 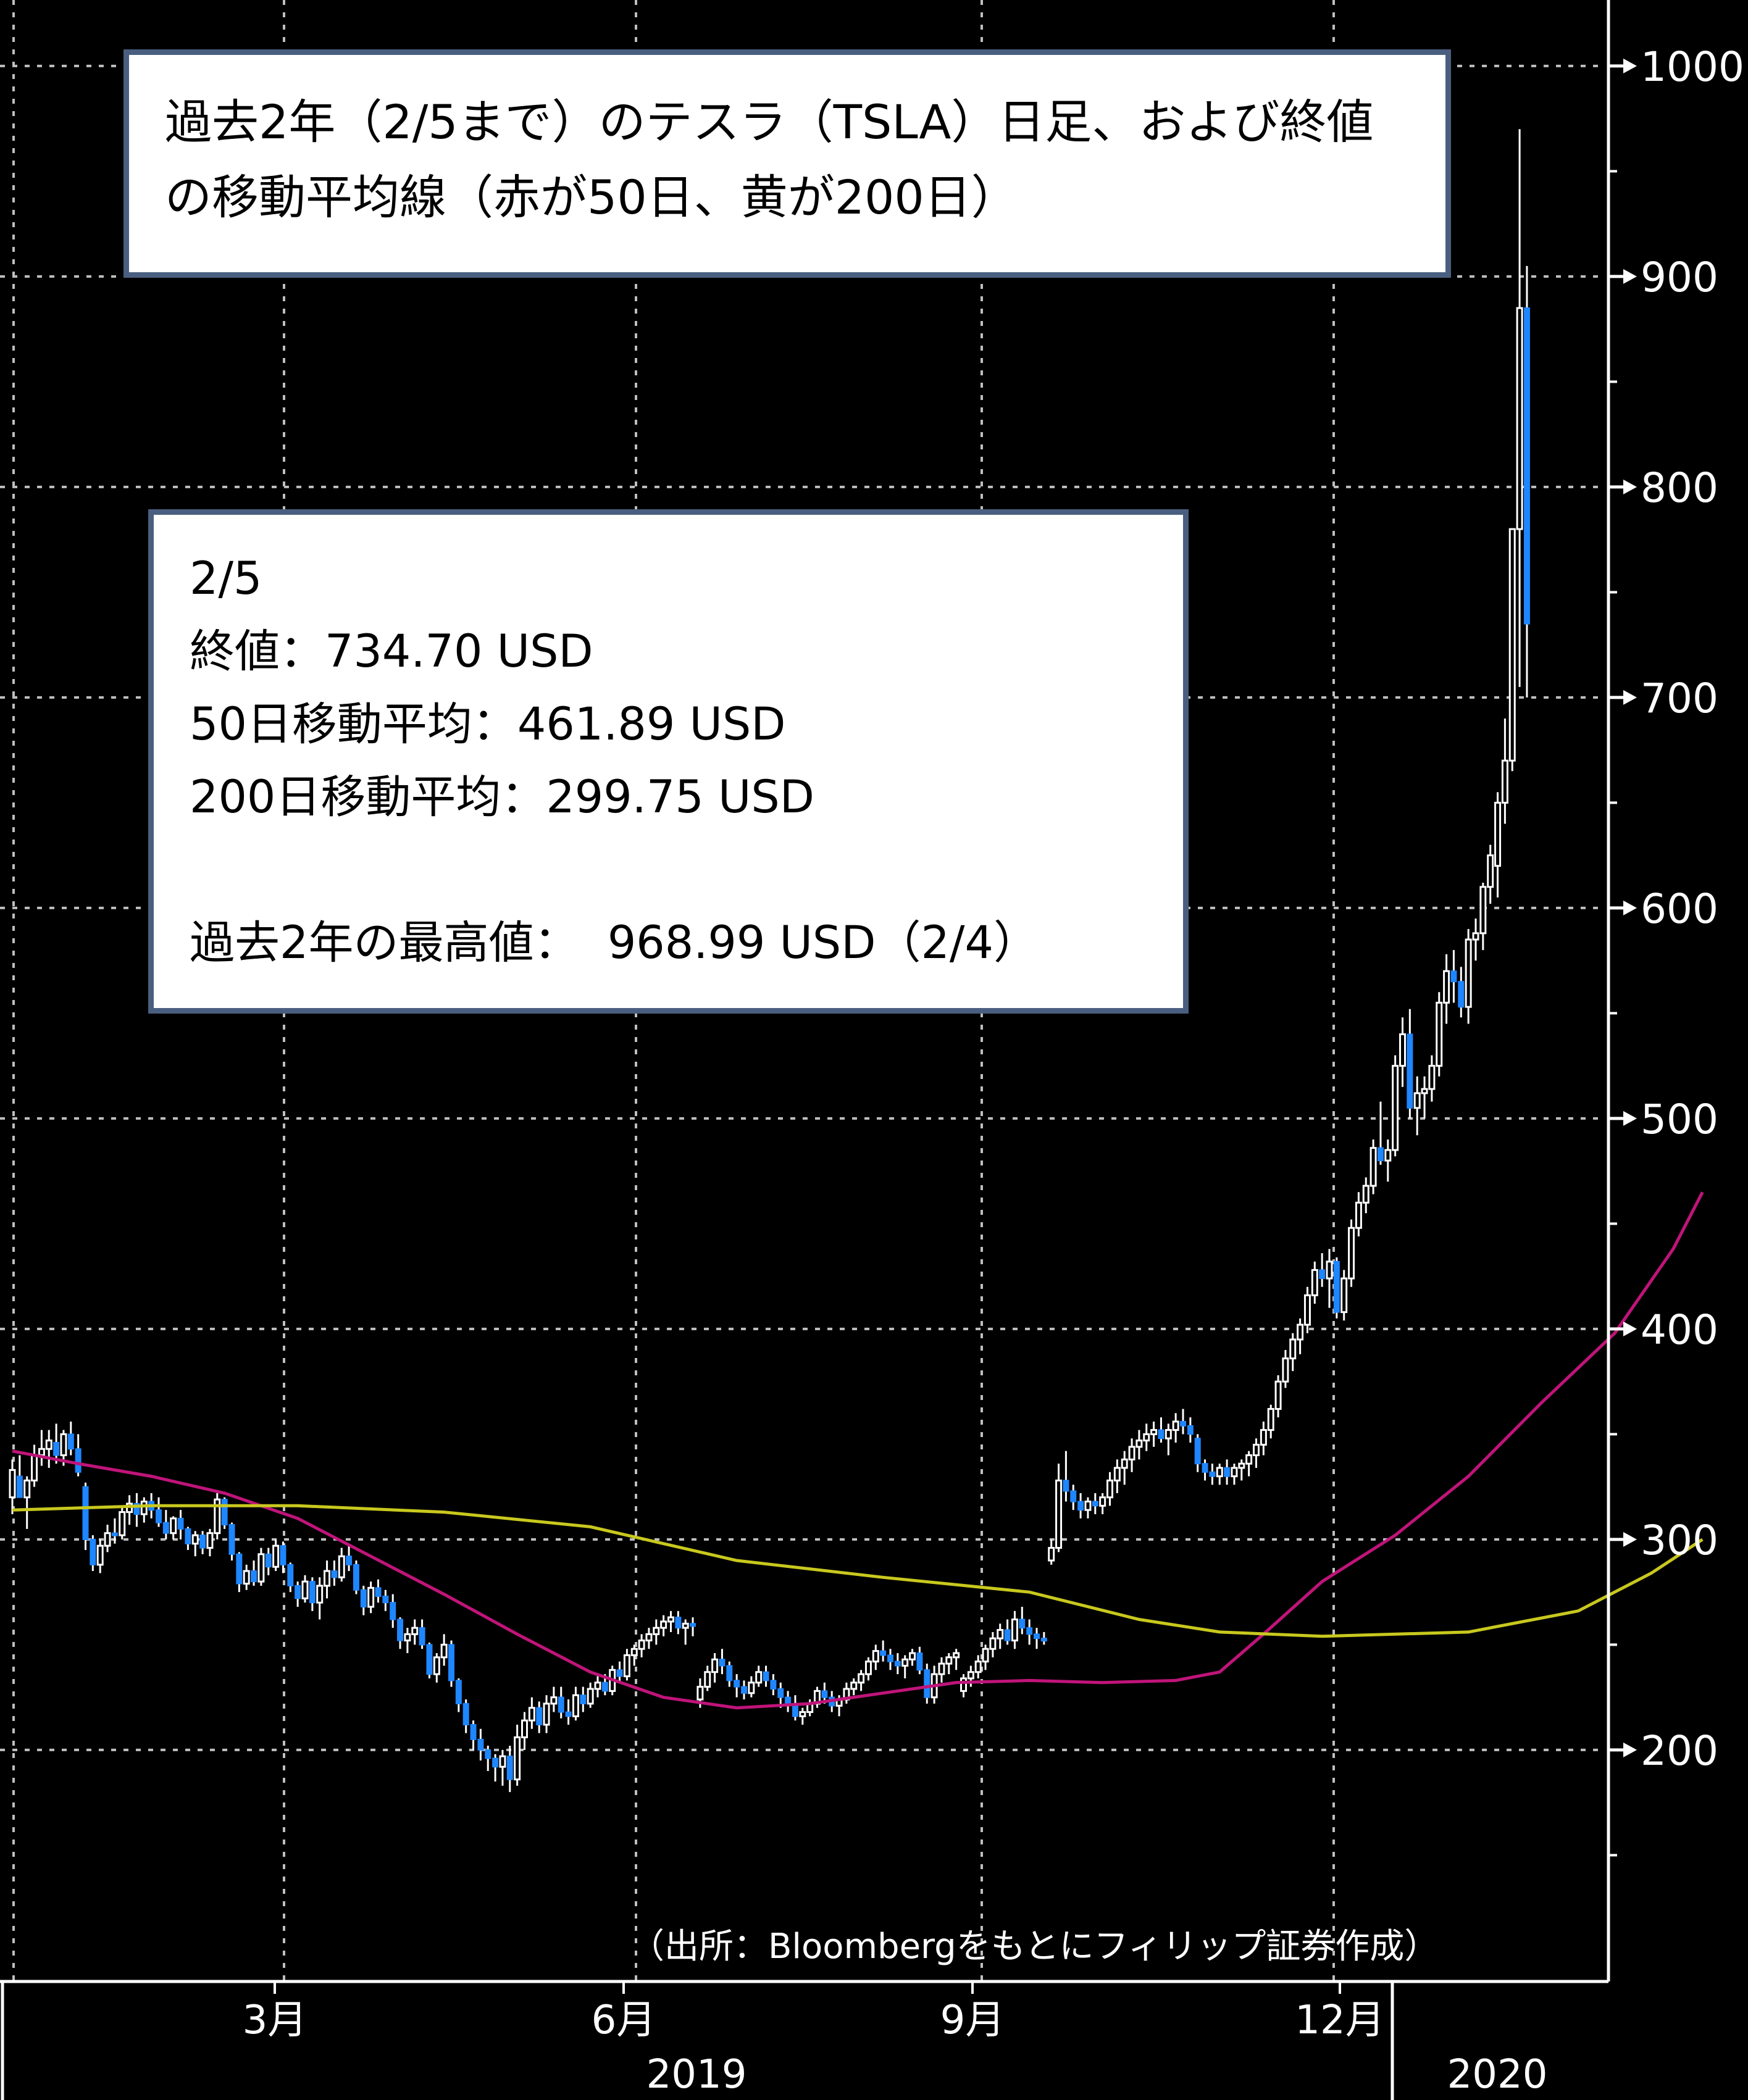 I want to click on y-tick-label: 900, so click(x=1680, y=277).